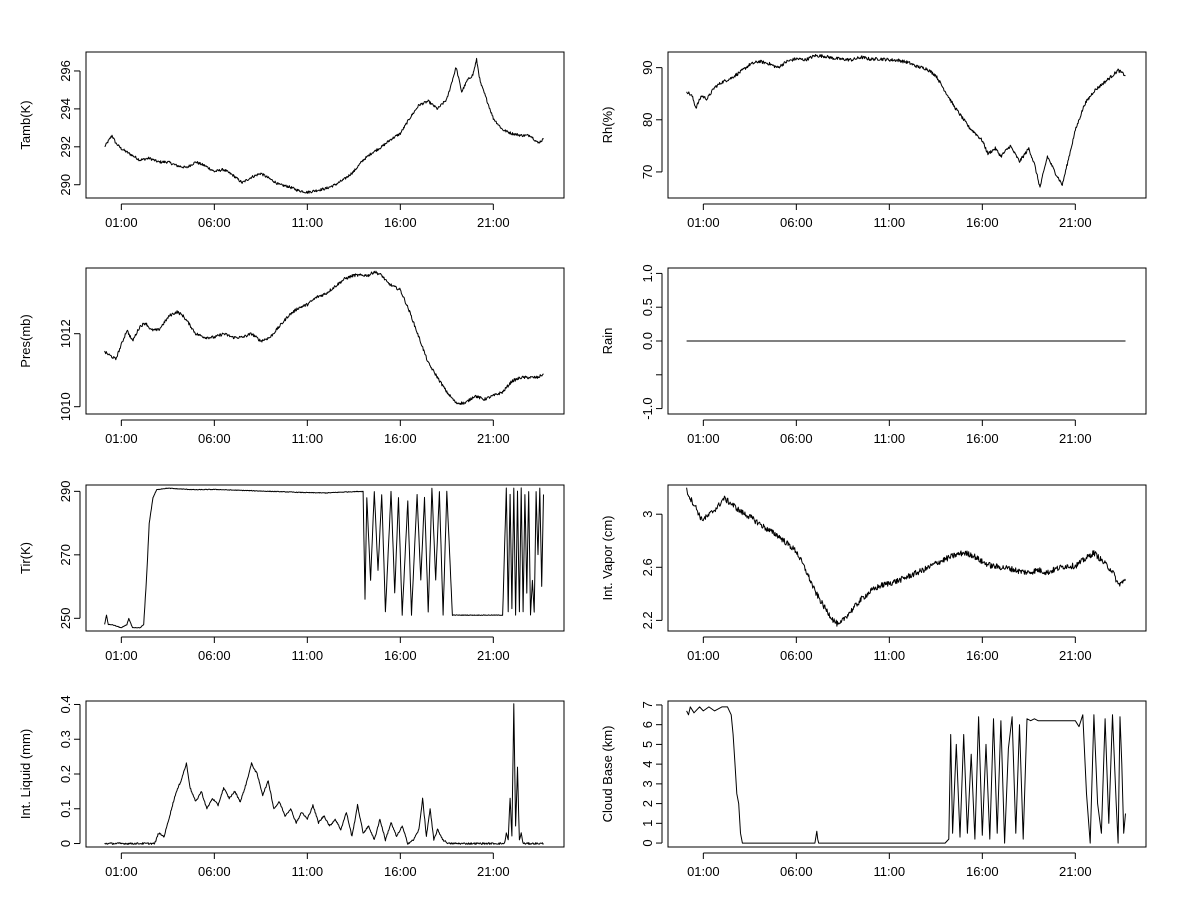 The height and width of the screenshot is (905, 1200). I want to click on y-axis-title: Tamb(K), so click(25, 124).